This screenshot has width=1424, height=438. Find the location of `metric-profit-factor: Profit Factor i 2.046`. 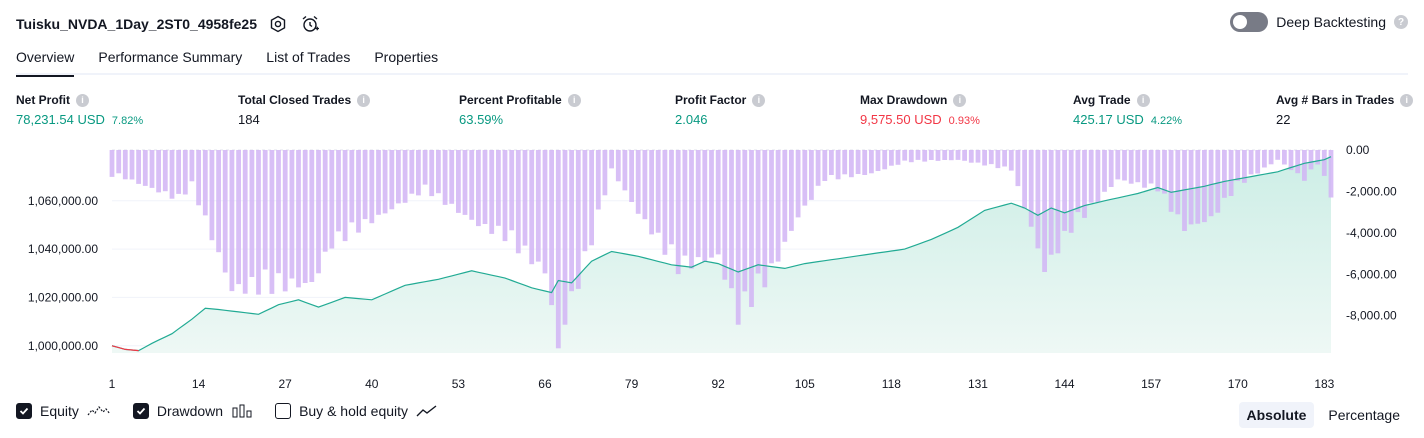

metric-profit-factor: Profit Factor i 2.046 is located at coordinates (720, 110).